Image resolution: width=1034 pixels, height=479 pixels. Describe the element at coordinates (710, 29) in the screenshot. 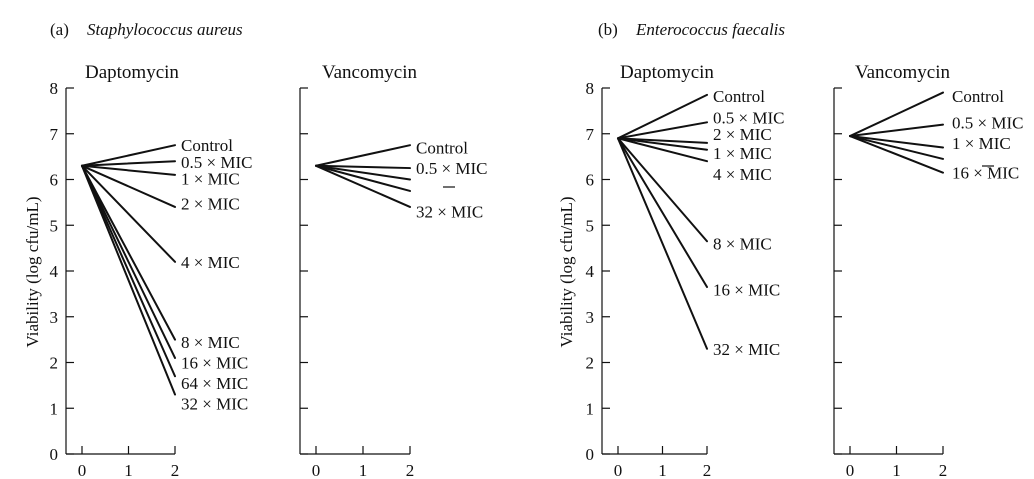

I see `panel-b-organism: Enterococcus faecalis` at that location.